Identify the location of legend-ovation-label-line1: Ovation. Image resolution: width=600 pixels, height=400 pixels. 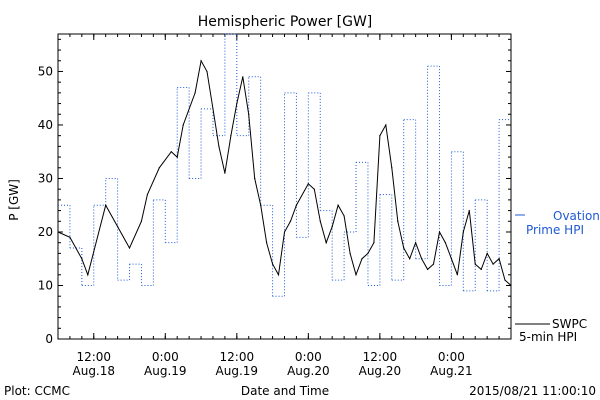
(576, 216).